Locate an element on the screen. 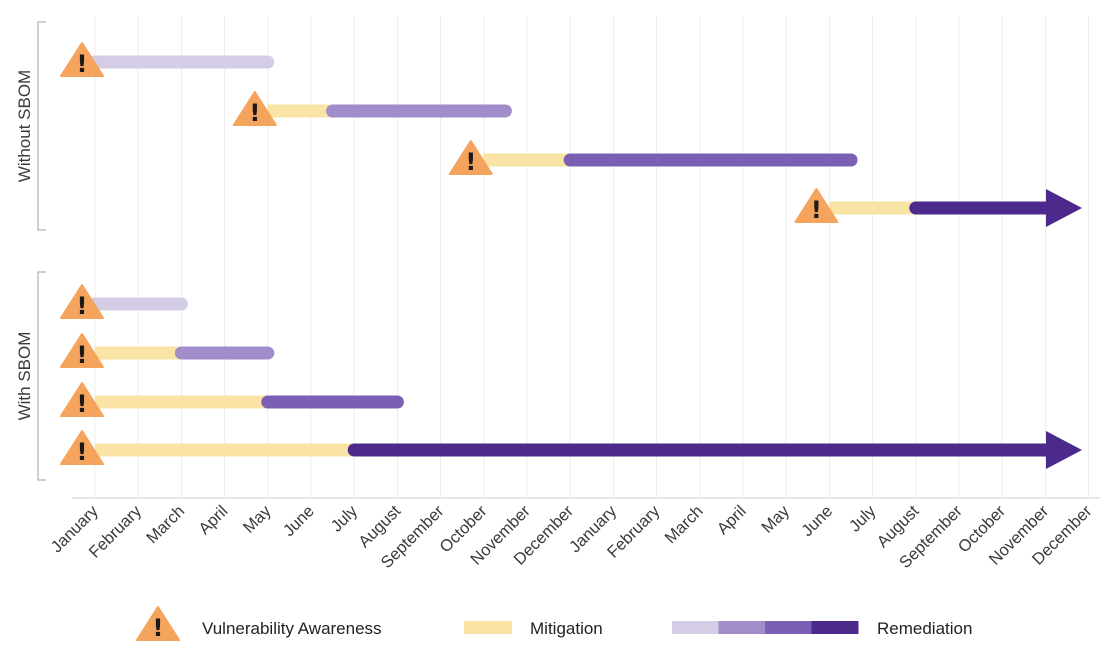  legend-label-awareness: Vulnerability Awareness is located at coordinates (292, 628).